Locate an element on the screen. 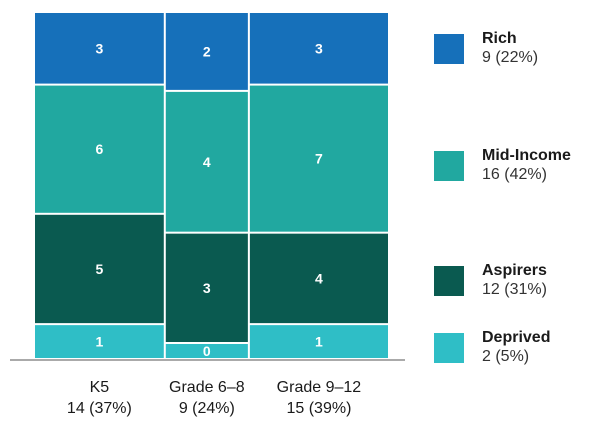 Image resolution: width=590 pixels, height=425 pixels. cell-grade-9-12-rich is located at coordinates (318, 48).